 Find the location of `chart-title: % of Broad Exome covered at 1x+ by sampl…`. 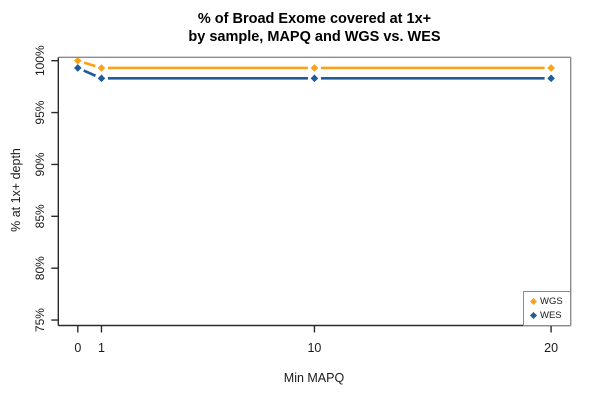

chart-title: % of Broad Exome covered at 1x+ by sampl… is located at coordinates (314, 28).